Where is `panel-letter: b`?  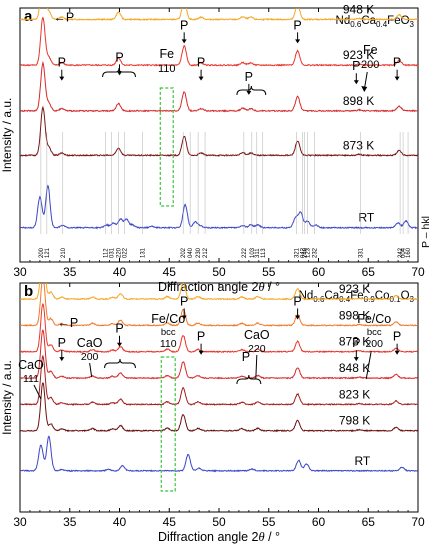 panel-letter: b is located at coordinates (28, 291).